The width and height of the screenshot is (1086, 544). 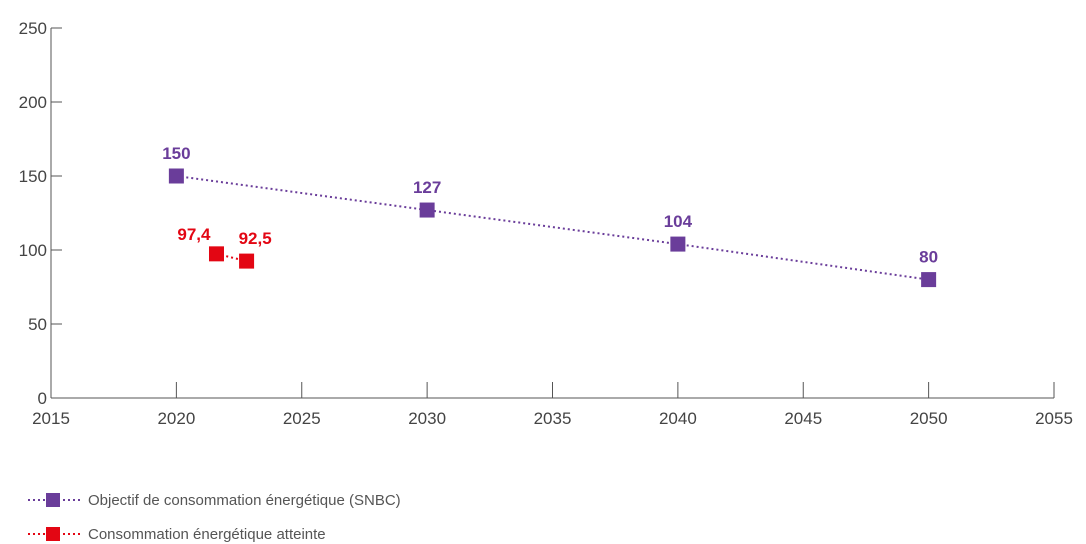 What do you see at coordinates (33, 250) in the screenshot?
I see `y-tick-label: 100` at bounding box center [33, 250].